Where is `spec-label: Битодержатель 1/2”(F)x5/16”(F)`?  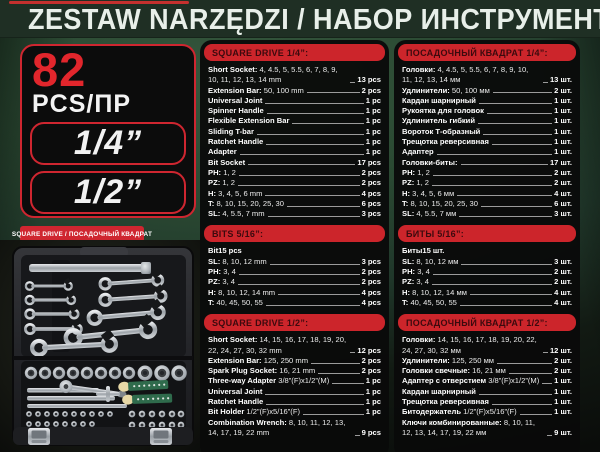 spec-label: Битодержатель 1/2”(F)x5/16”(F) is located at coordinates (459, 412).